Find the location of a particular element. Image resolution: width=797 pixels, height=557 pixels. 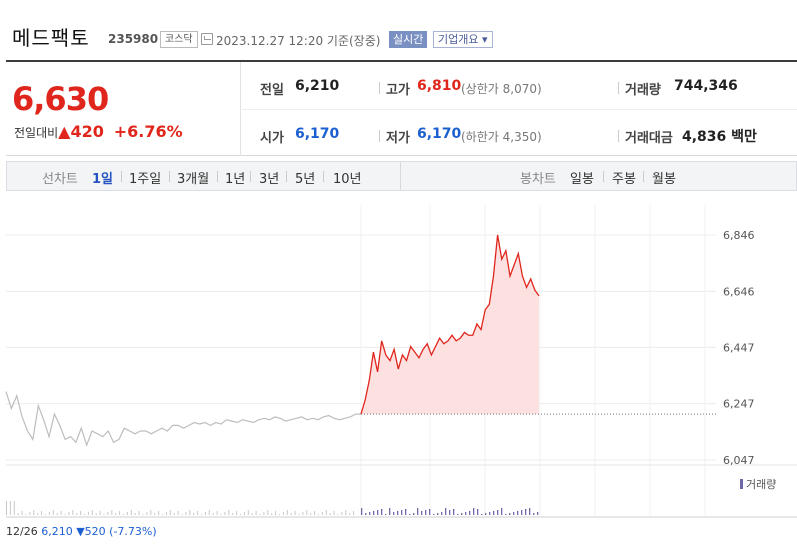

market-badge: 코스닥 is located at coordinates (179, 39).